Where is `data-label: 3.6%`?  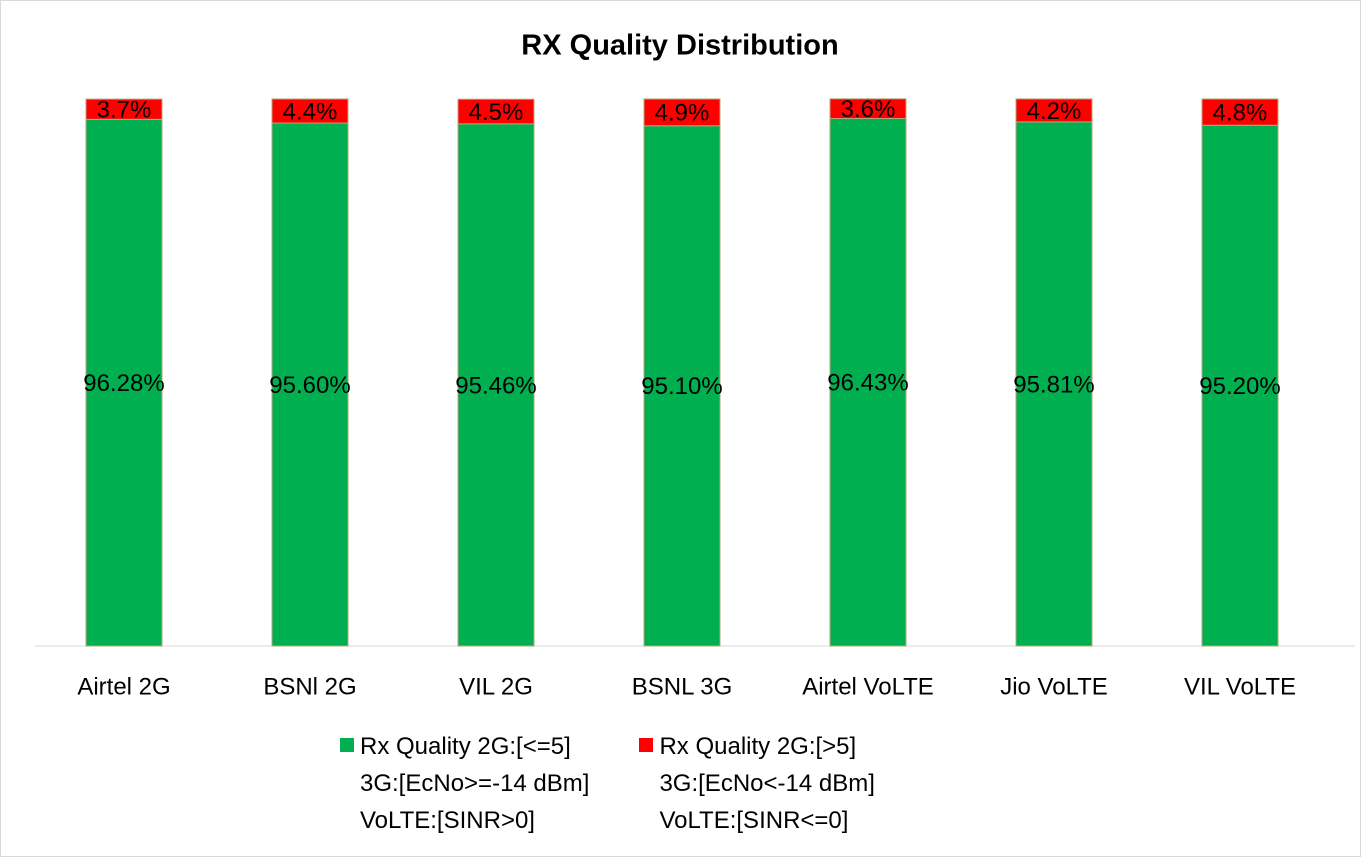 data-label: 3.6% is located at coordinates (868, 109).